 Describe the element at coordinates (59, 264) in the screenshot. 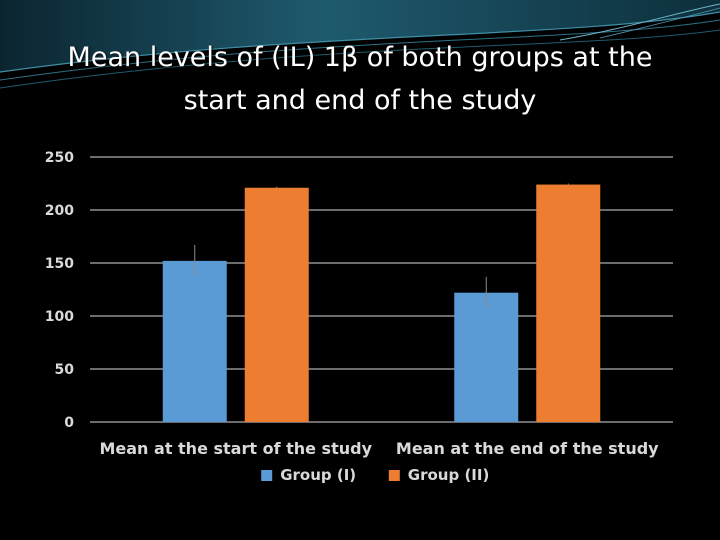

I see `y-tick-label: 150` at that location.